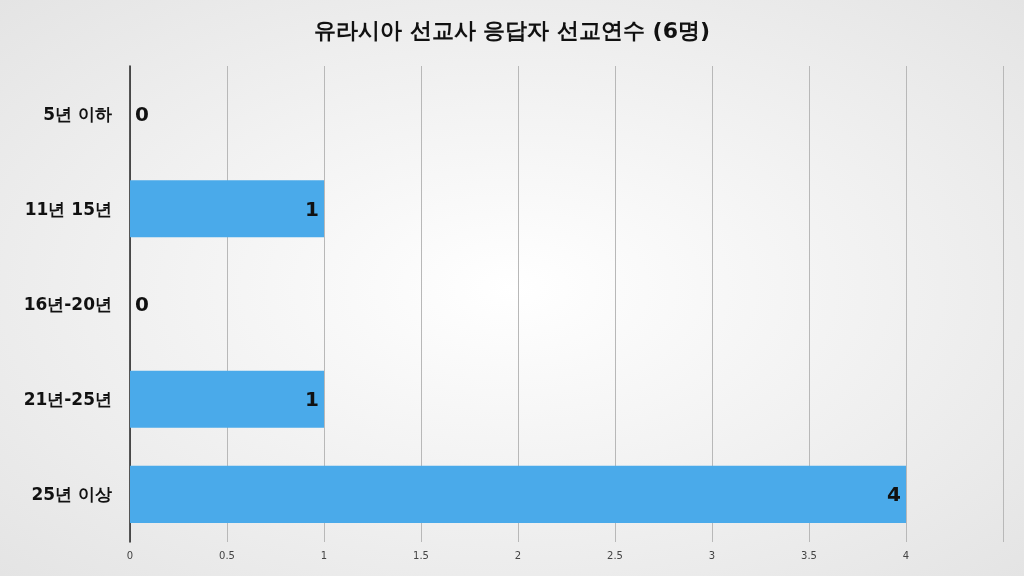  Describe the element at coordinates (67, 399) in the screenshot. I see `y-tick-label: 21년-25년` at that location.